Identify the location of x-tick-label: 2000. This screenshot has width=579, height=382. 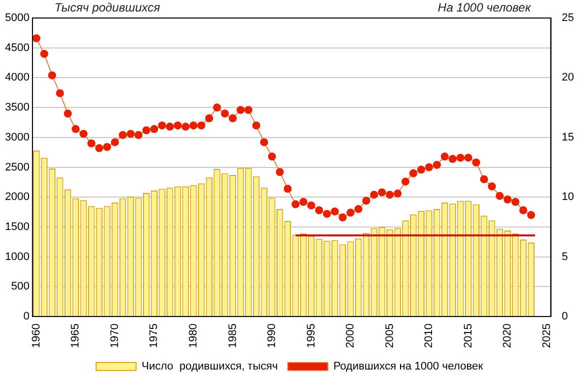
(350, 336).